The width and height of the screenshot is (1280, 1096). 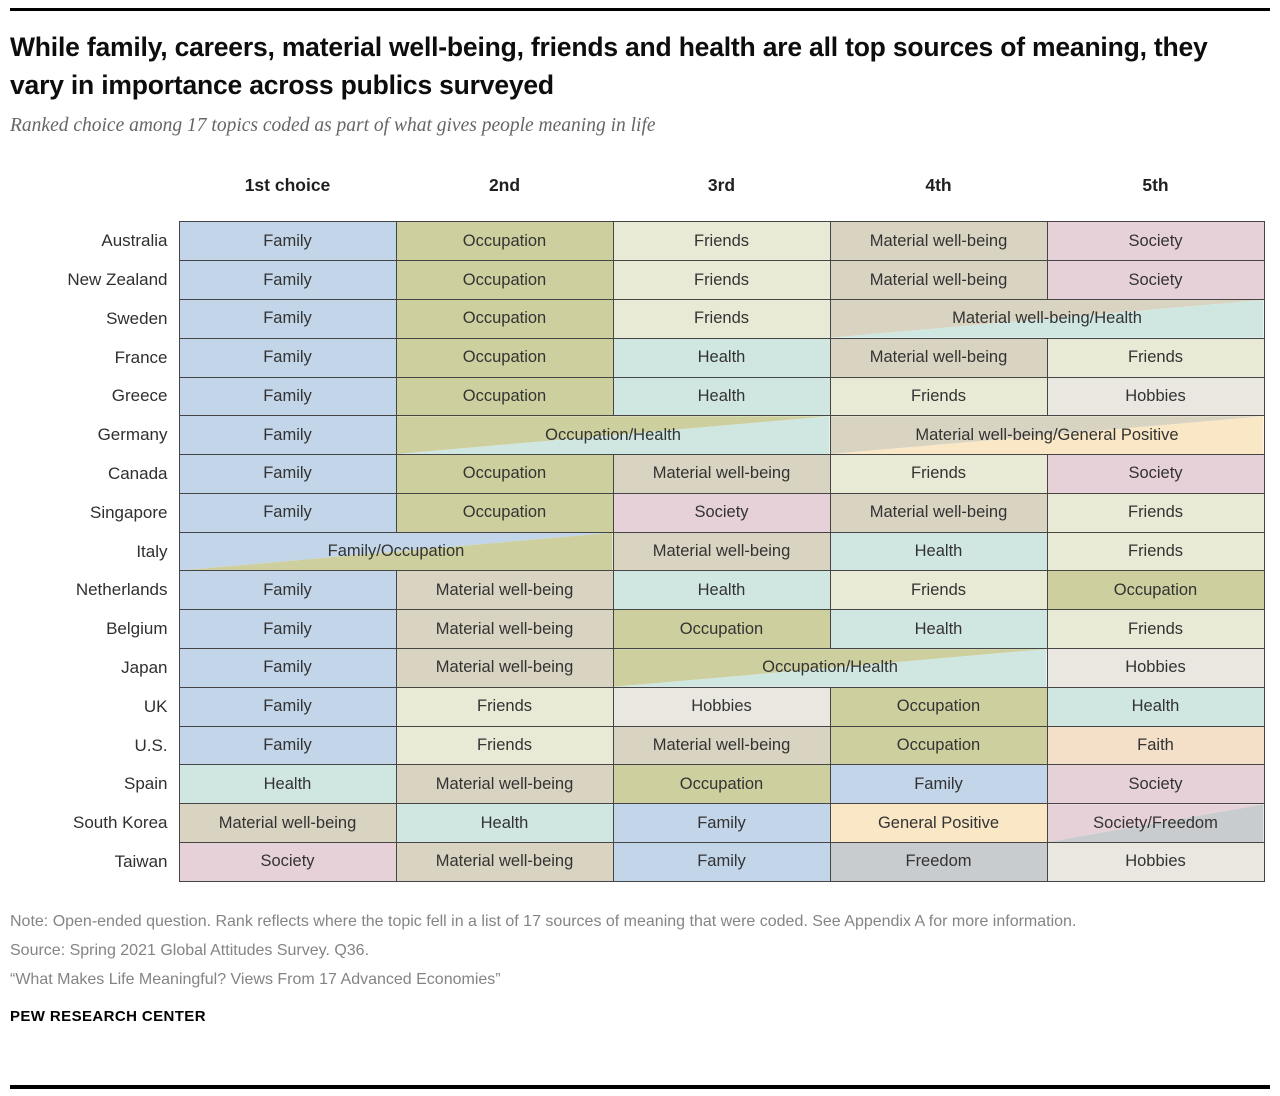 I want to click on row-label: Belgium, so click(x=94, y=629).